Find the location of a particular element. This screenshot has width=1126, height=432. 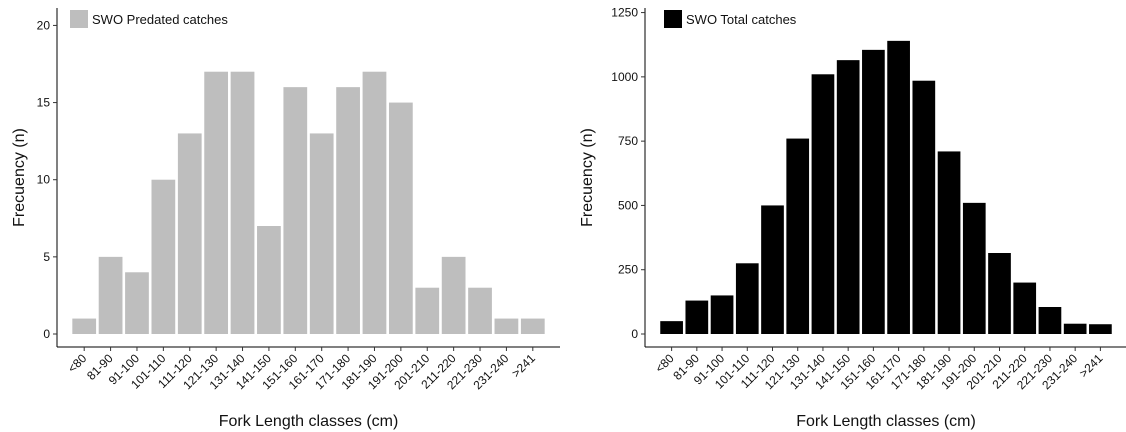

y-tick-label: 20 is located at coordinates (44, 25).